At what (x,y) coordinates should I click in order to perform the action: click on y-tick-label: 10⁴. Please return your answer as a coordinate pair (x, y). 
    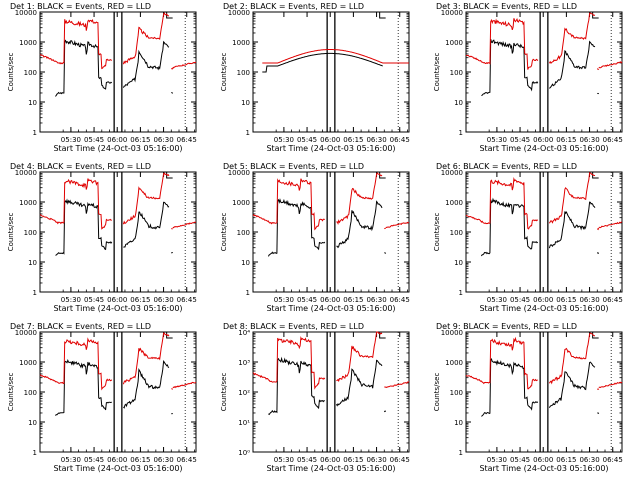
    Looking at the image, I should click on (244, 333).